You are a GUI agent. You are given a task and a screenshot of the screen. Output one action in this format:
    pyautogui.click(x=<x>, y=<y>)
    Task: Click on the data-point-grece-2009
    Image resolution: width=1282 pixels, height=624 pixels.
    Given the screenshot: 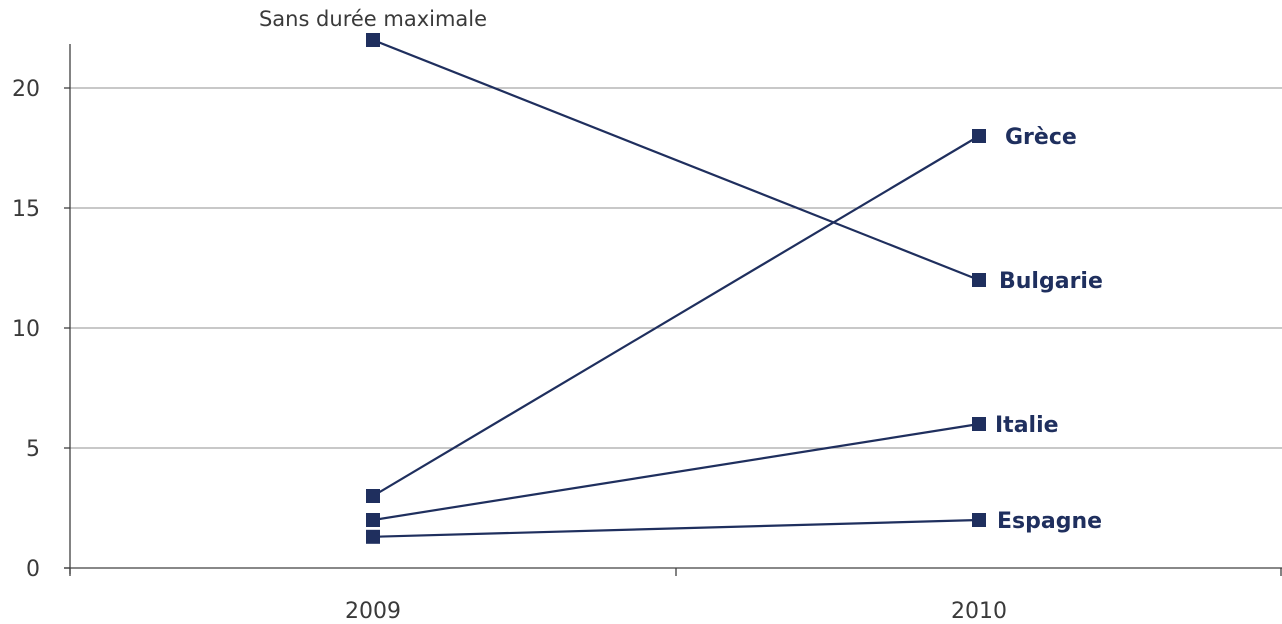 What is the action you would take?
    pyautogui.click(x=373, y=496)
    